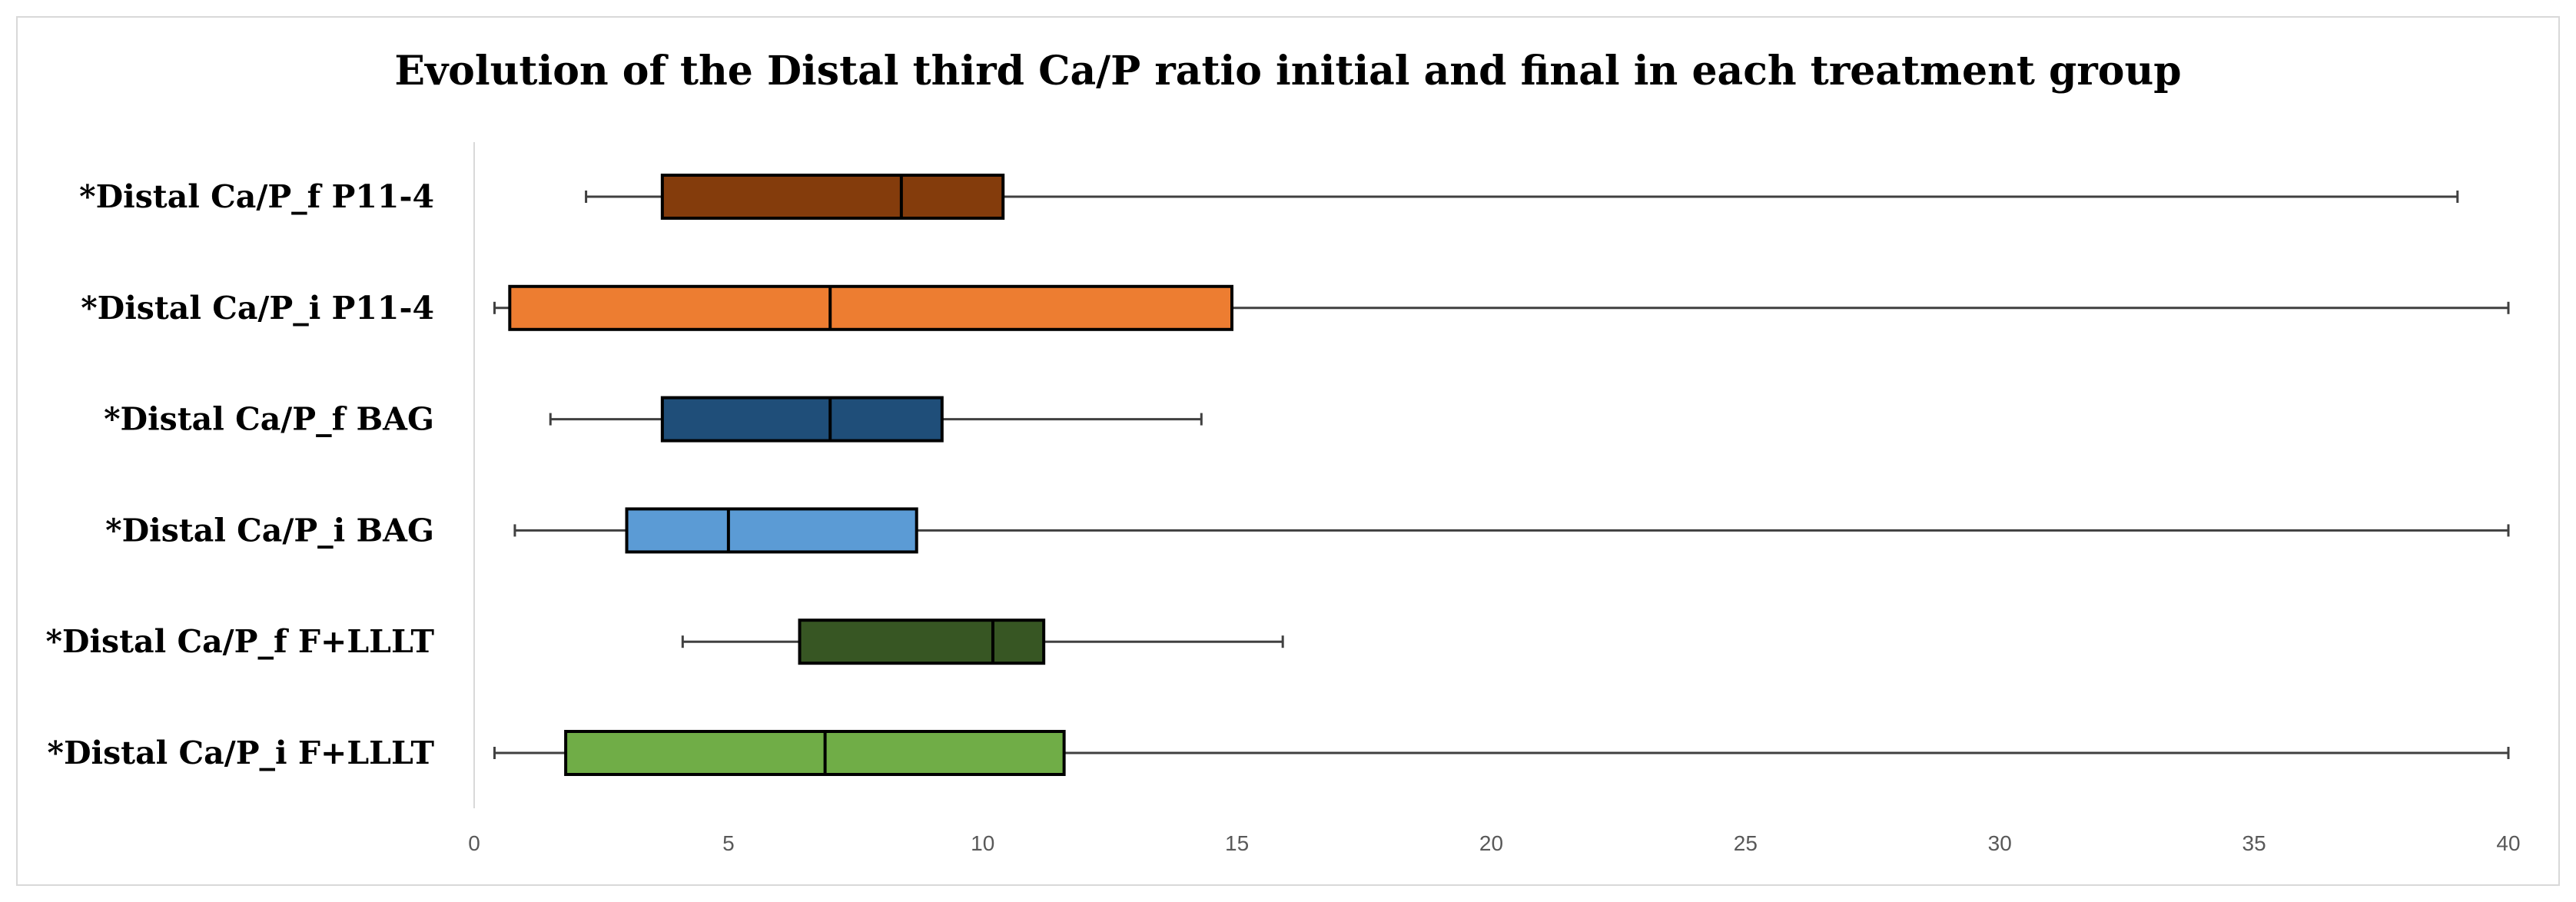  What do you see at coordinates (239, 641) in the screenshot?
I see `category-label: *Distal Ca/P_f F+LLLT` at bounding box center [239, 641].